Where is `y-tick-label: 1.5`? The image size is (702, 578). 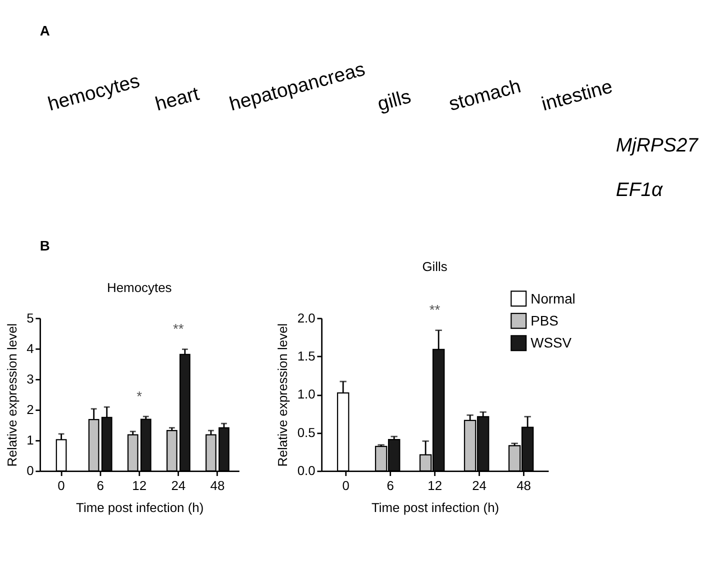
y-tick-label: 1.5 is located at coordinates (306, 356).